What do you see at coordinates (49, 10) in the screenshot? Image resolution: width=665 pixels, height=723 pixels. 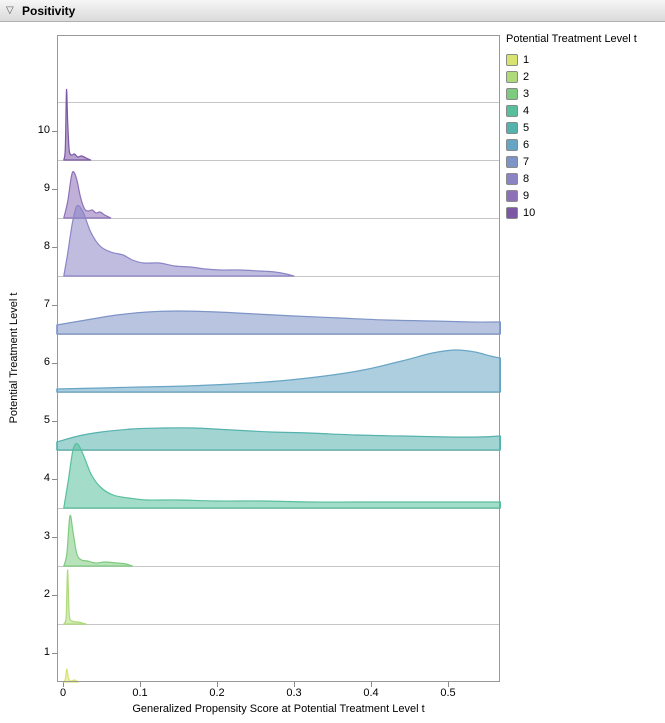 I see `panel-title: Positivity` at bounding box center [49, 10].